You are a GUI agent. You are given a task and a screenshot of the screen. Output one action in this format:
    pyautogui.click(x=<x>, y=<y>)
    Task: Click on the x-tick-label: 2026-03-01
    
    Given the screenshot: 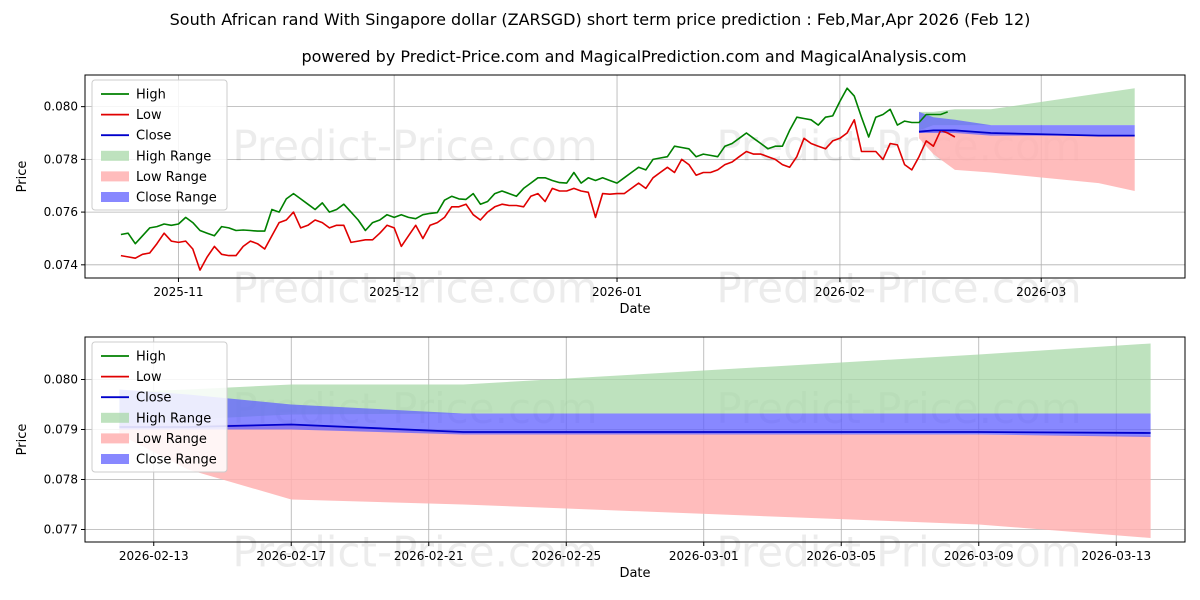 What is the action you would take?
    pyautogui.click(x=704, y=556)
    